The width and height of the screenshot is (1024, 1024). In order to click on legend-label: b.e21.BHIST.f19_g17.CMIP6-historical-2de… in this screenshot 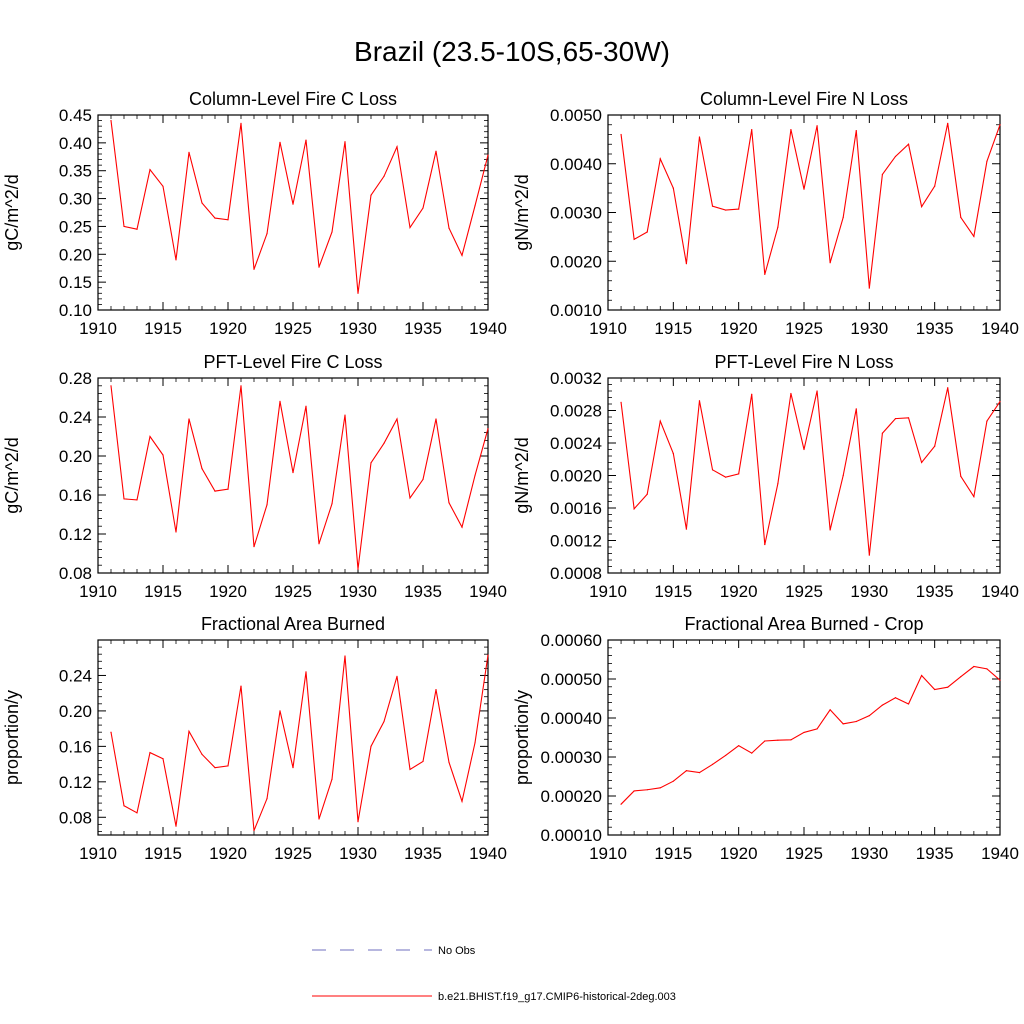, I will do `click(557, 997)`.